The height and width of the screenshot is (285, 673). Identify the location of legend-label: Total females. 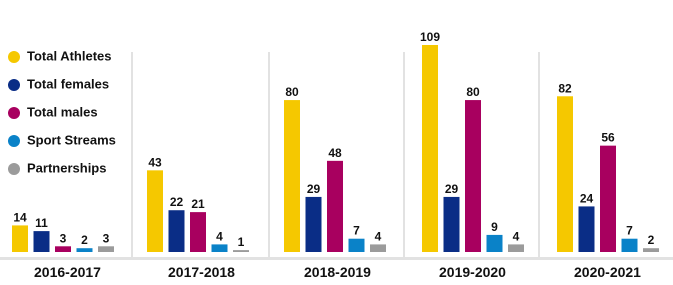
(68, 83).